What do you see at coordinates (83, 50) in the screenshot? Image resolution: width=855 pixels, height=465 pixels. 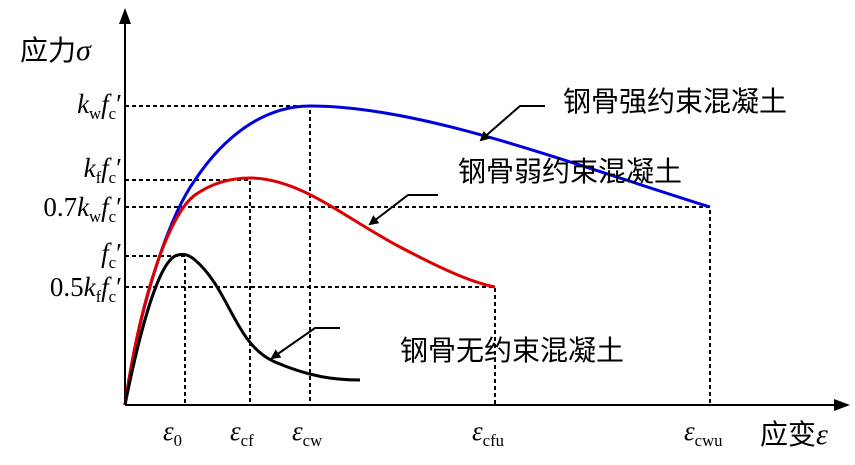 I see `y-axis-symbol: σ` at bounding box center [83, 50].